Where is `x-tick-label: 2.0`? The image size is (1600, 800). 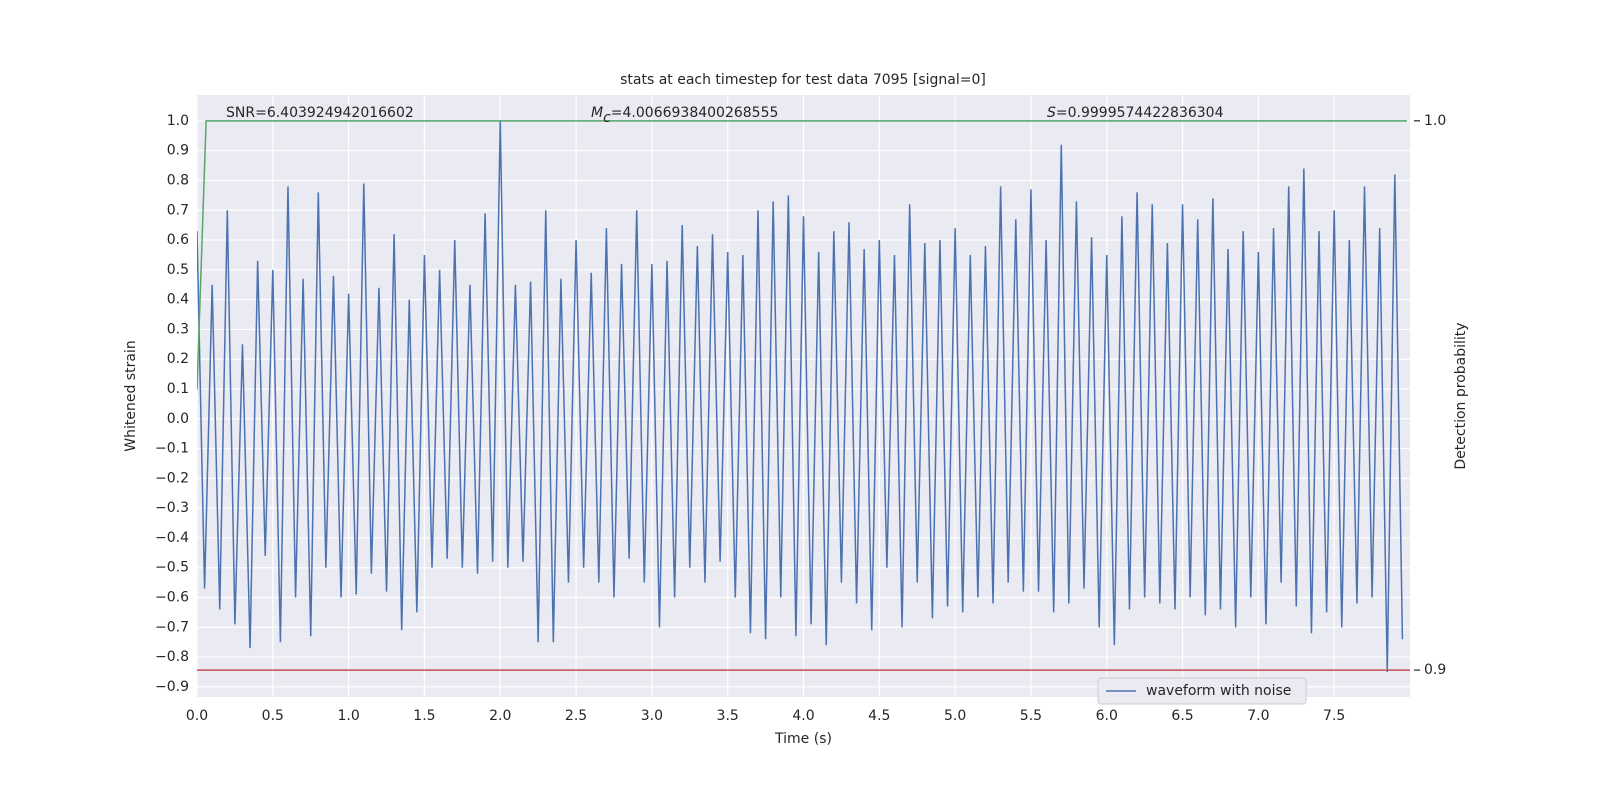
x-tick-label: 2.0 is located at coordinates (500, 716).